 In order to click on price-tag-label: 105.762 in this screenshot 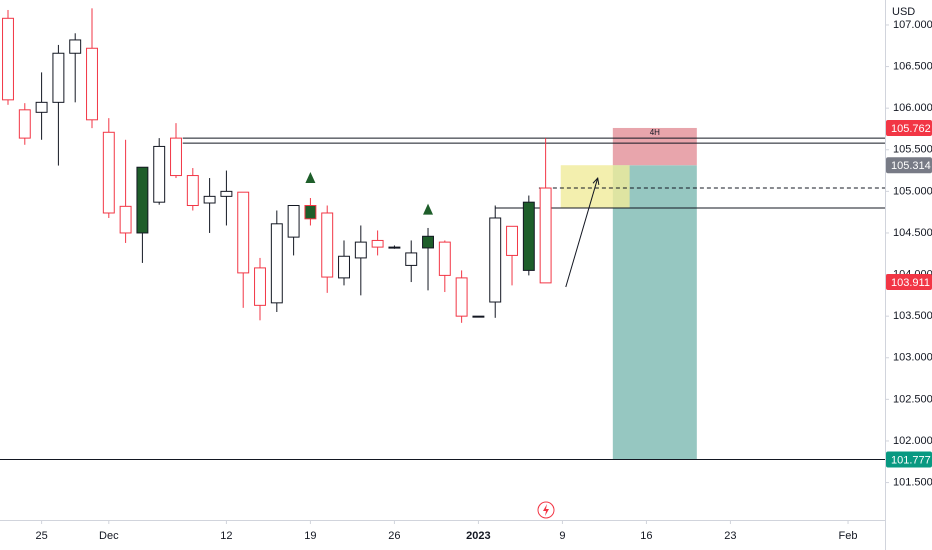, I will do `click(911, 129)`.